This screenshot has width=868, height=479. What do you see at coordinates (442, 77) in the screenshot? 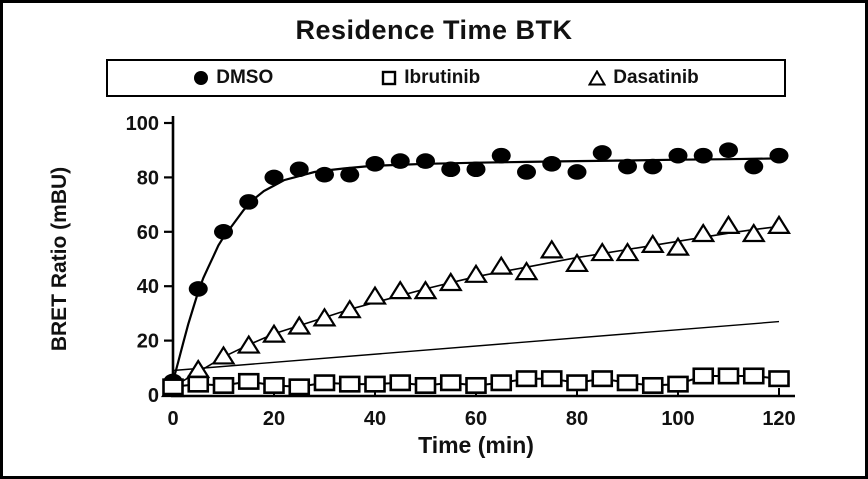
I see `legend-label-ibrutinib: Ibrutinib` at bounding box center [442, 77].